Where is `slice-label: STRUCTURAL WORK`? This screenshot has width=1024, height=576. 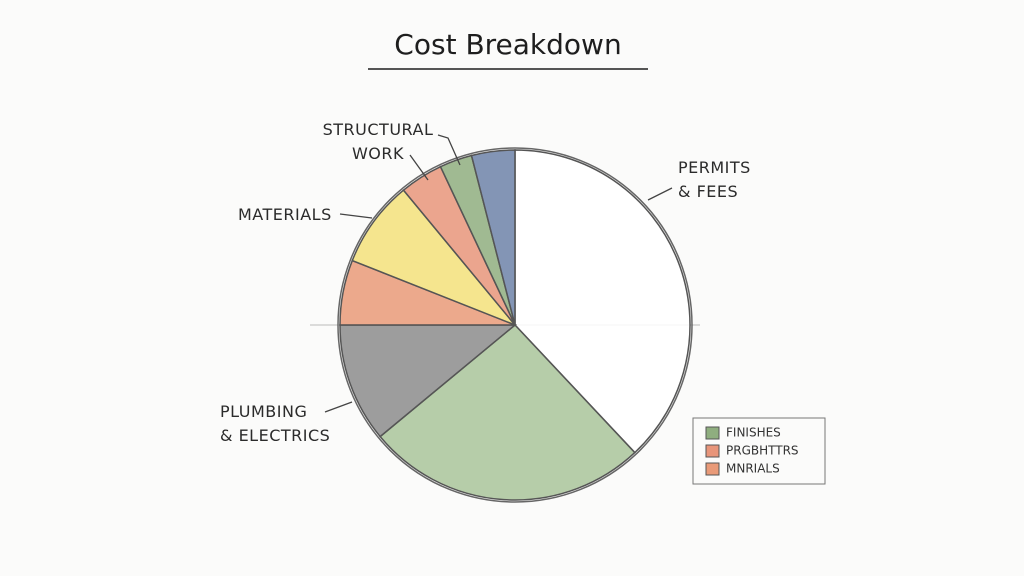
slice-label: STRUCTURAL WORK is located at coordinates (378, 141).